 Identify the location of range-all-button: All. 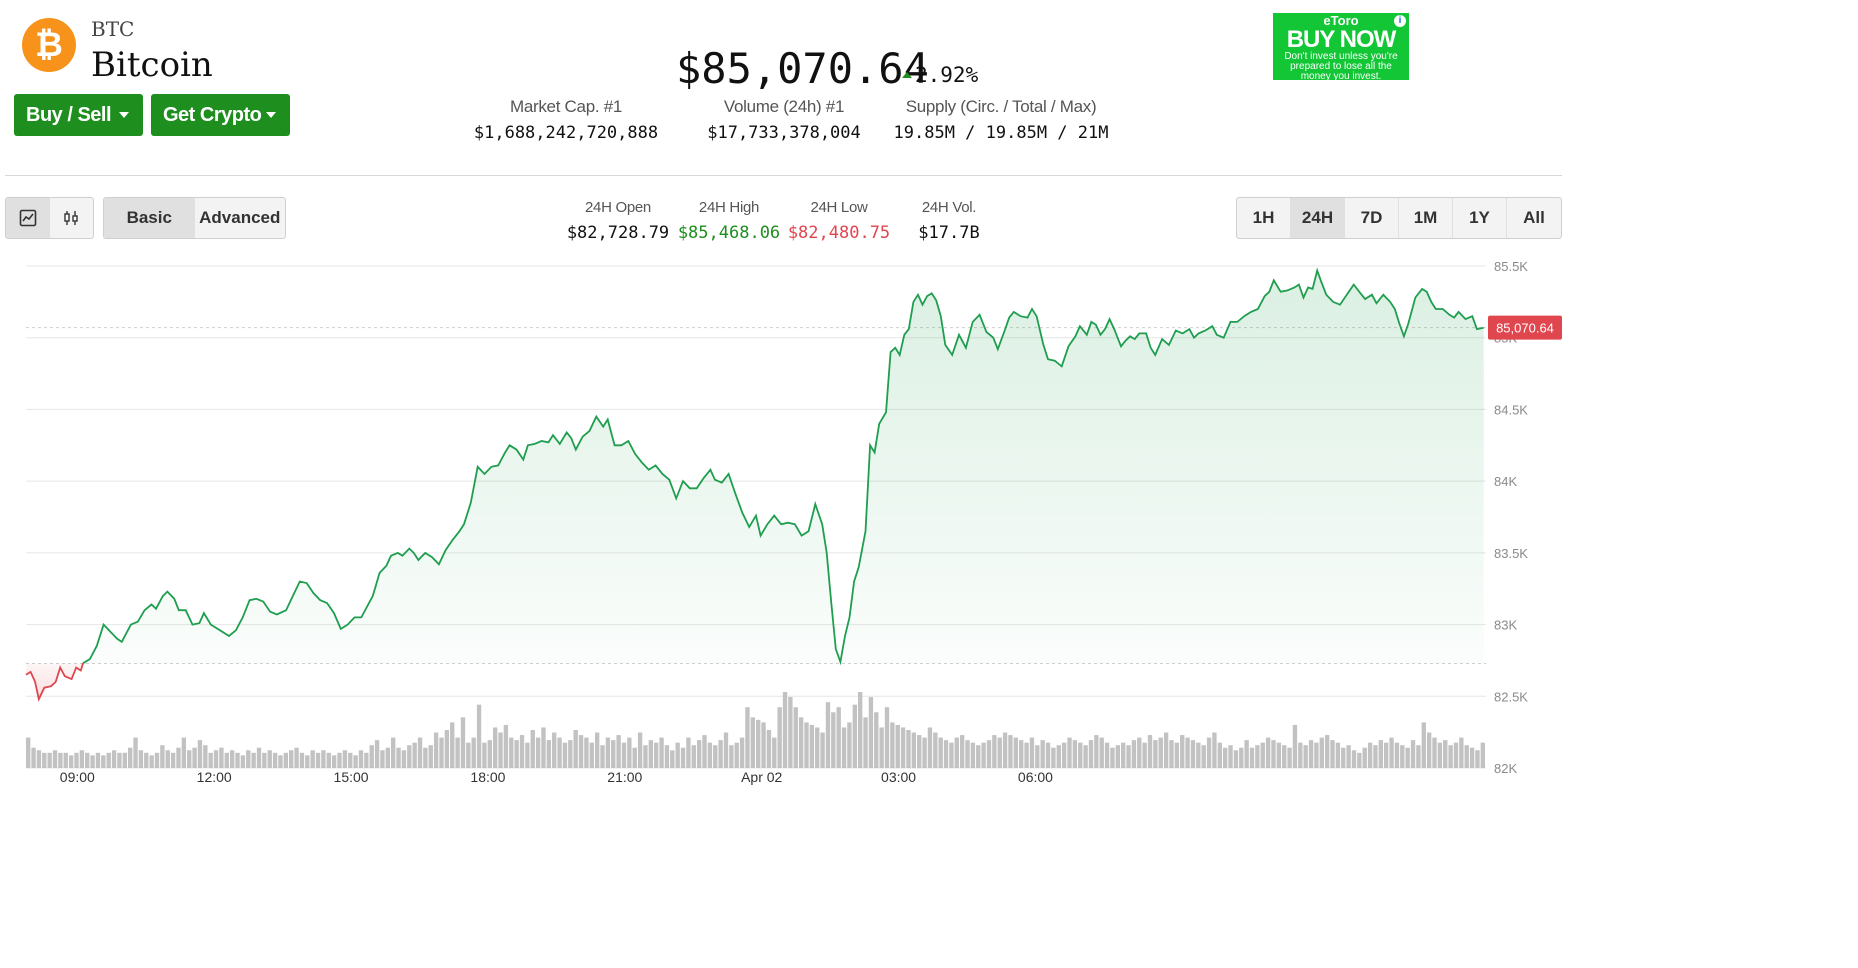
(1534, 217).